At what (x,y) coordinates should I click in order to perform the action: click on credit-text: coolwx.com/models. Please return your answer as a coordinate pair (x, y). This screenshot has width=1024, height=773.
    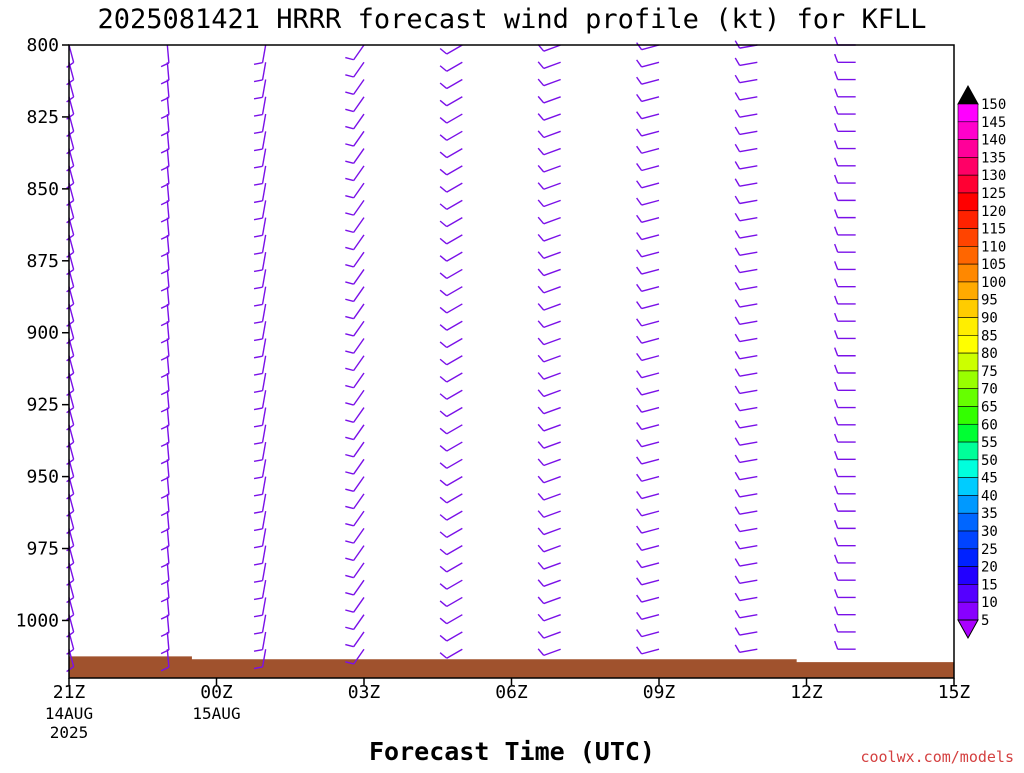
    Looking at the image, I should click on (937, 757).